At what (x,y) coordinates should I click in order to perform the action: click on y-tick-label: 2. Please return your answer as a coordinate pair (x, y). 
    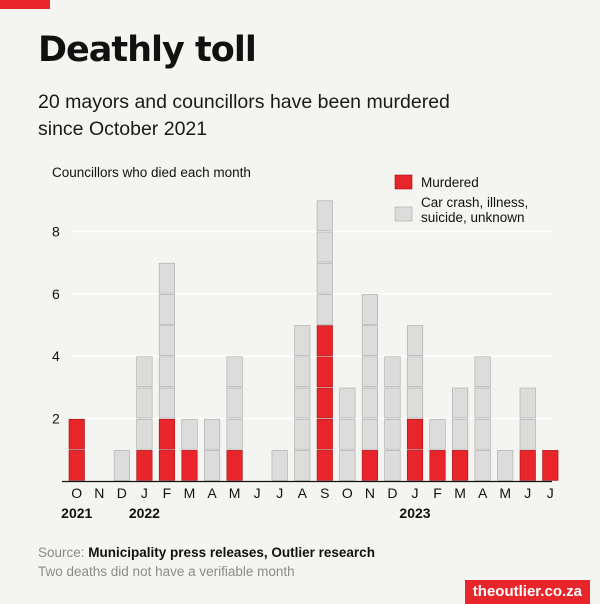
    Looking at the image, I should click on (56, 419).